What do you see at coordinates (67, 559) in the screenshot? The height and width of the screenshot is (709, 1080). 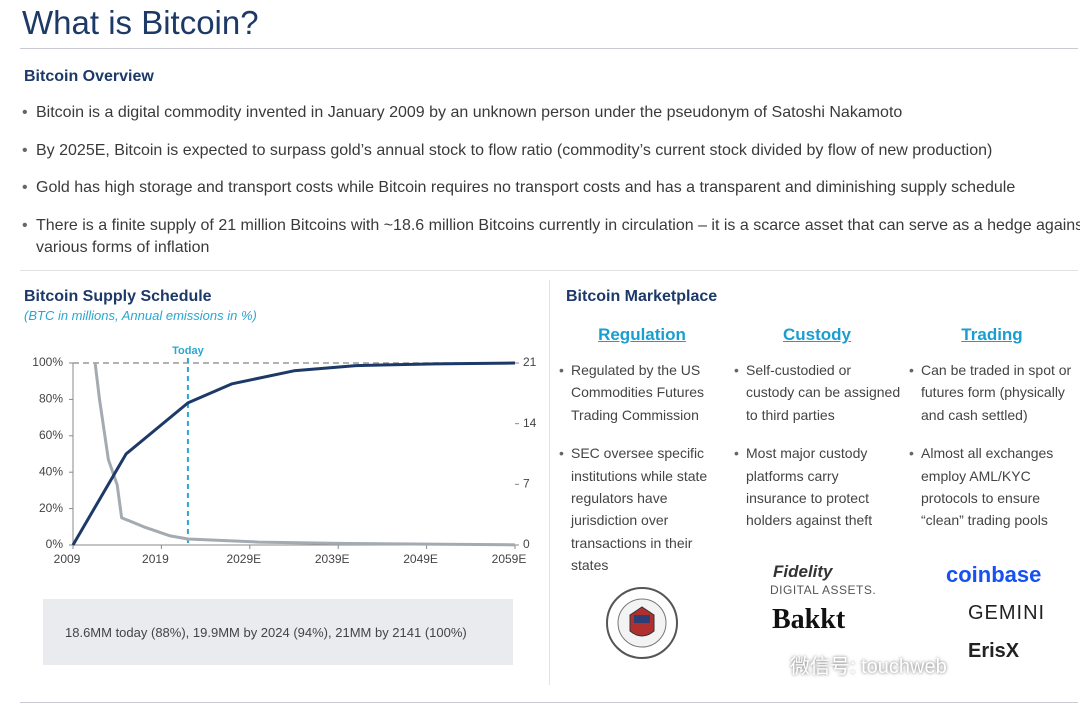 I see `x-tick-label: 2009` at bounding box center [67, 559].